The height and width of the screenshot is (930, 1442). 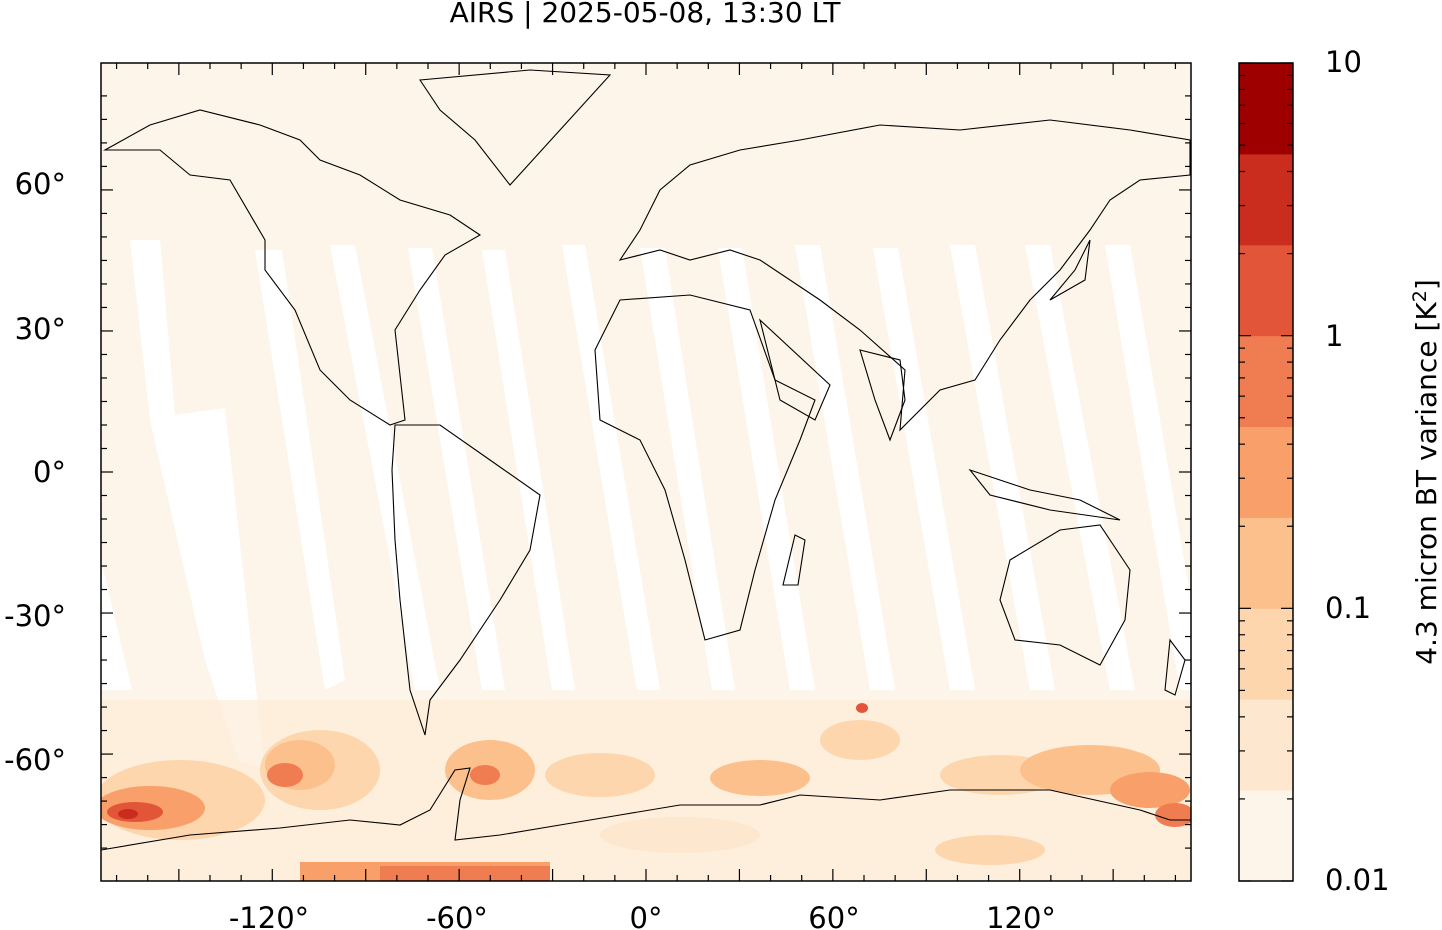 I want to click on coastline-indonesia, so click(x=1044, y=494).